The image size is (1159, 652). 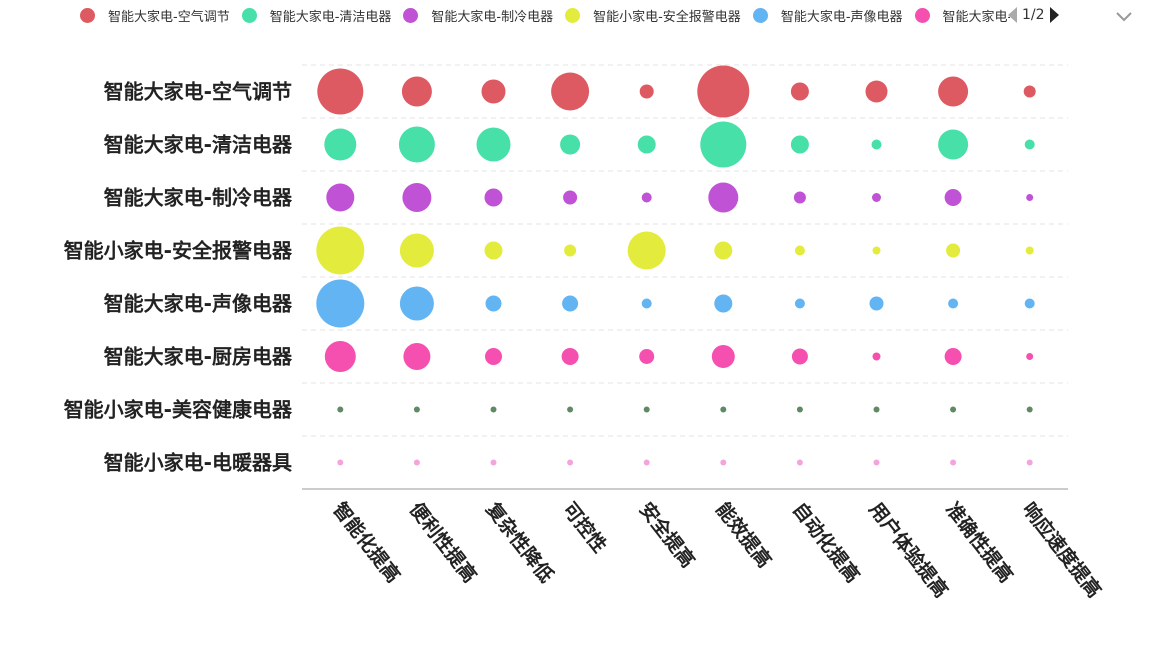 I want to click on x-tick-label: 用户体验提高, so click(x=909, y=550).